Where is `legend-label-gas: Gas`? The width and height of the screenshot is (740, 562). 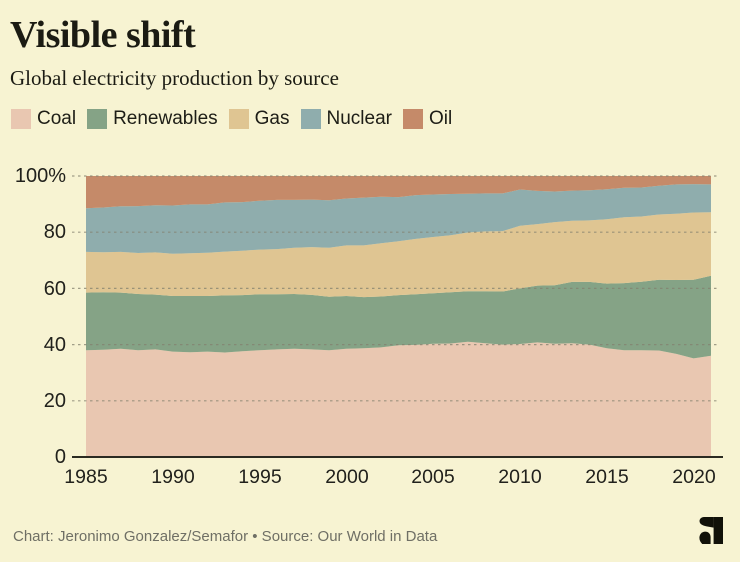 legend-label-gas: Gas is located at coordinates (272, 118).